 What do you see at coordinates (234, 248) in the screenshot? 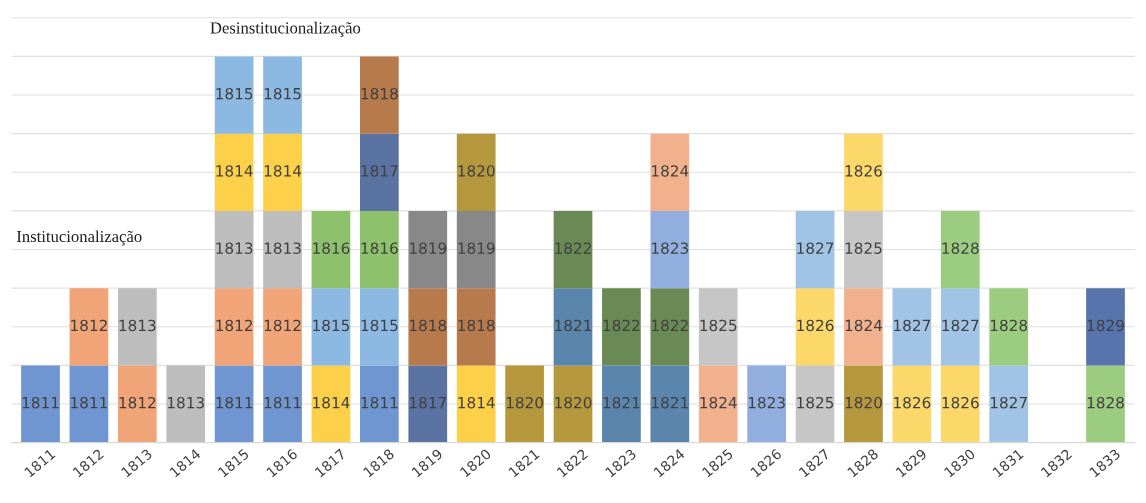
I see `series-label: 1813` at bounding box center [234, 248].